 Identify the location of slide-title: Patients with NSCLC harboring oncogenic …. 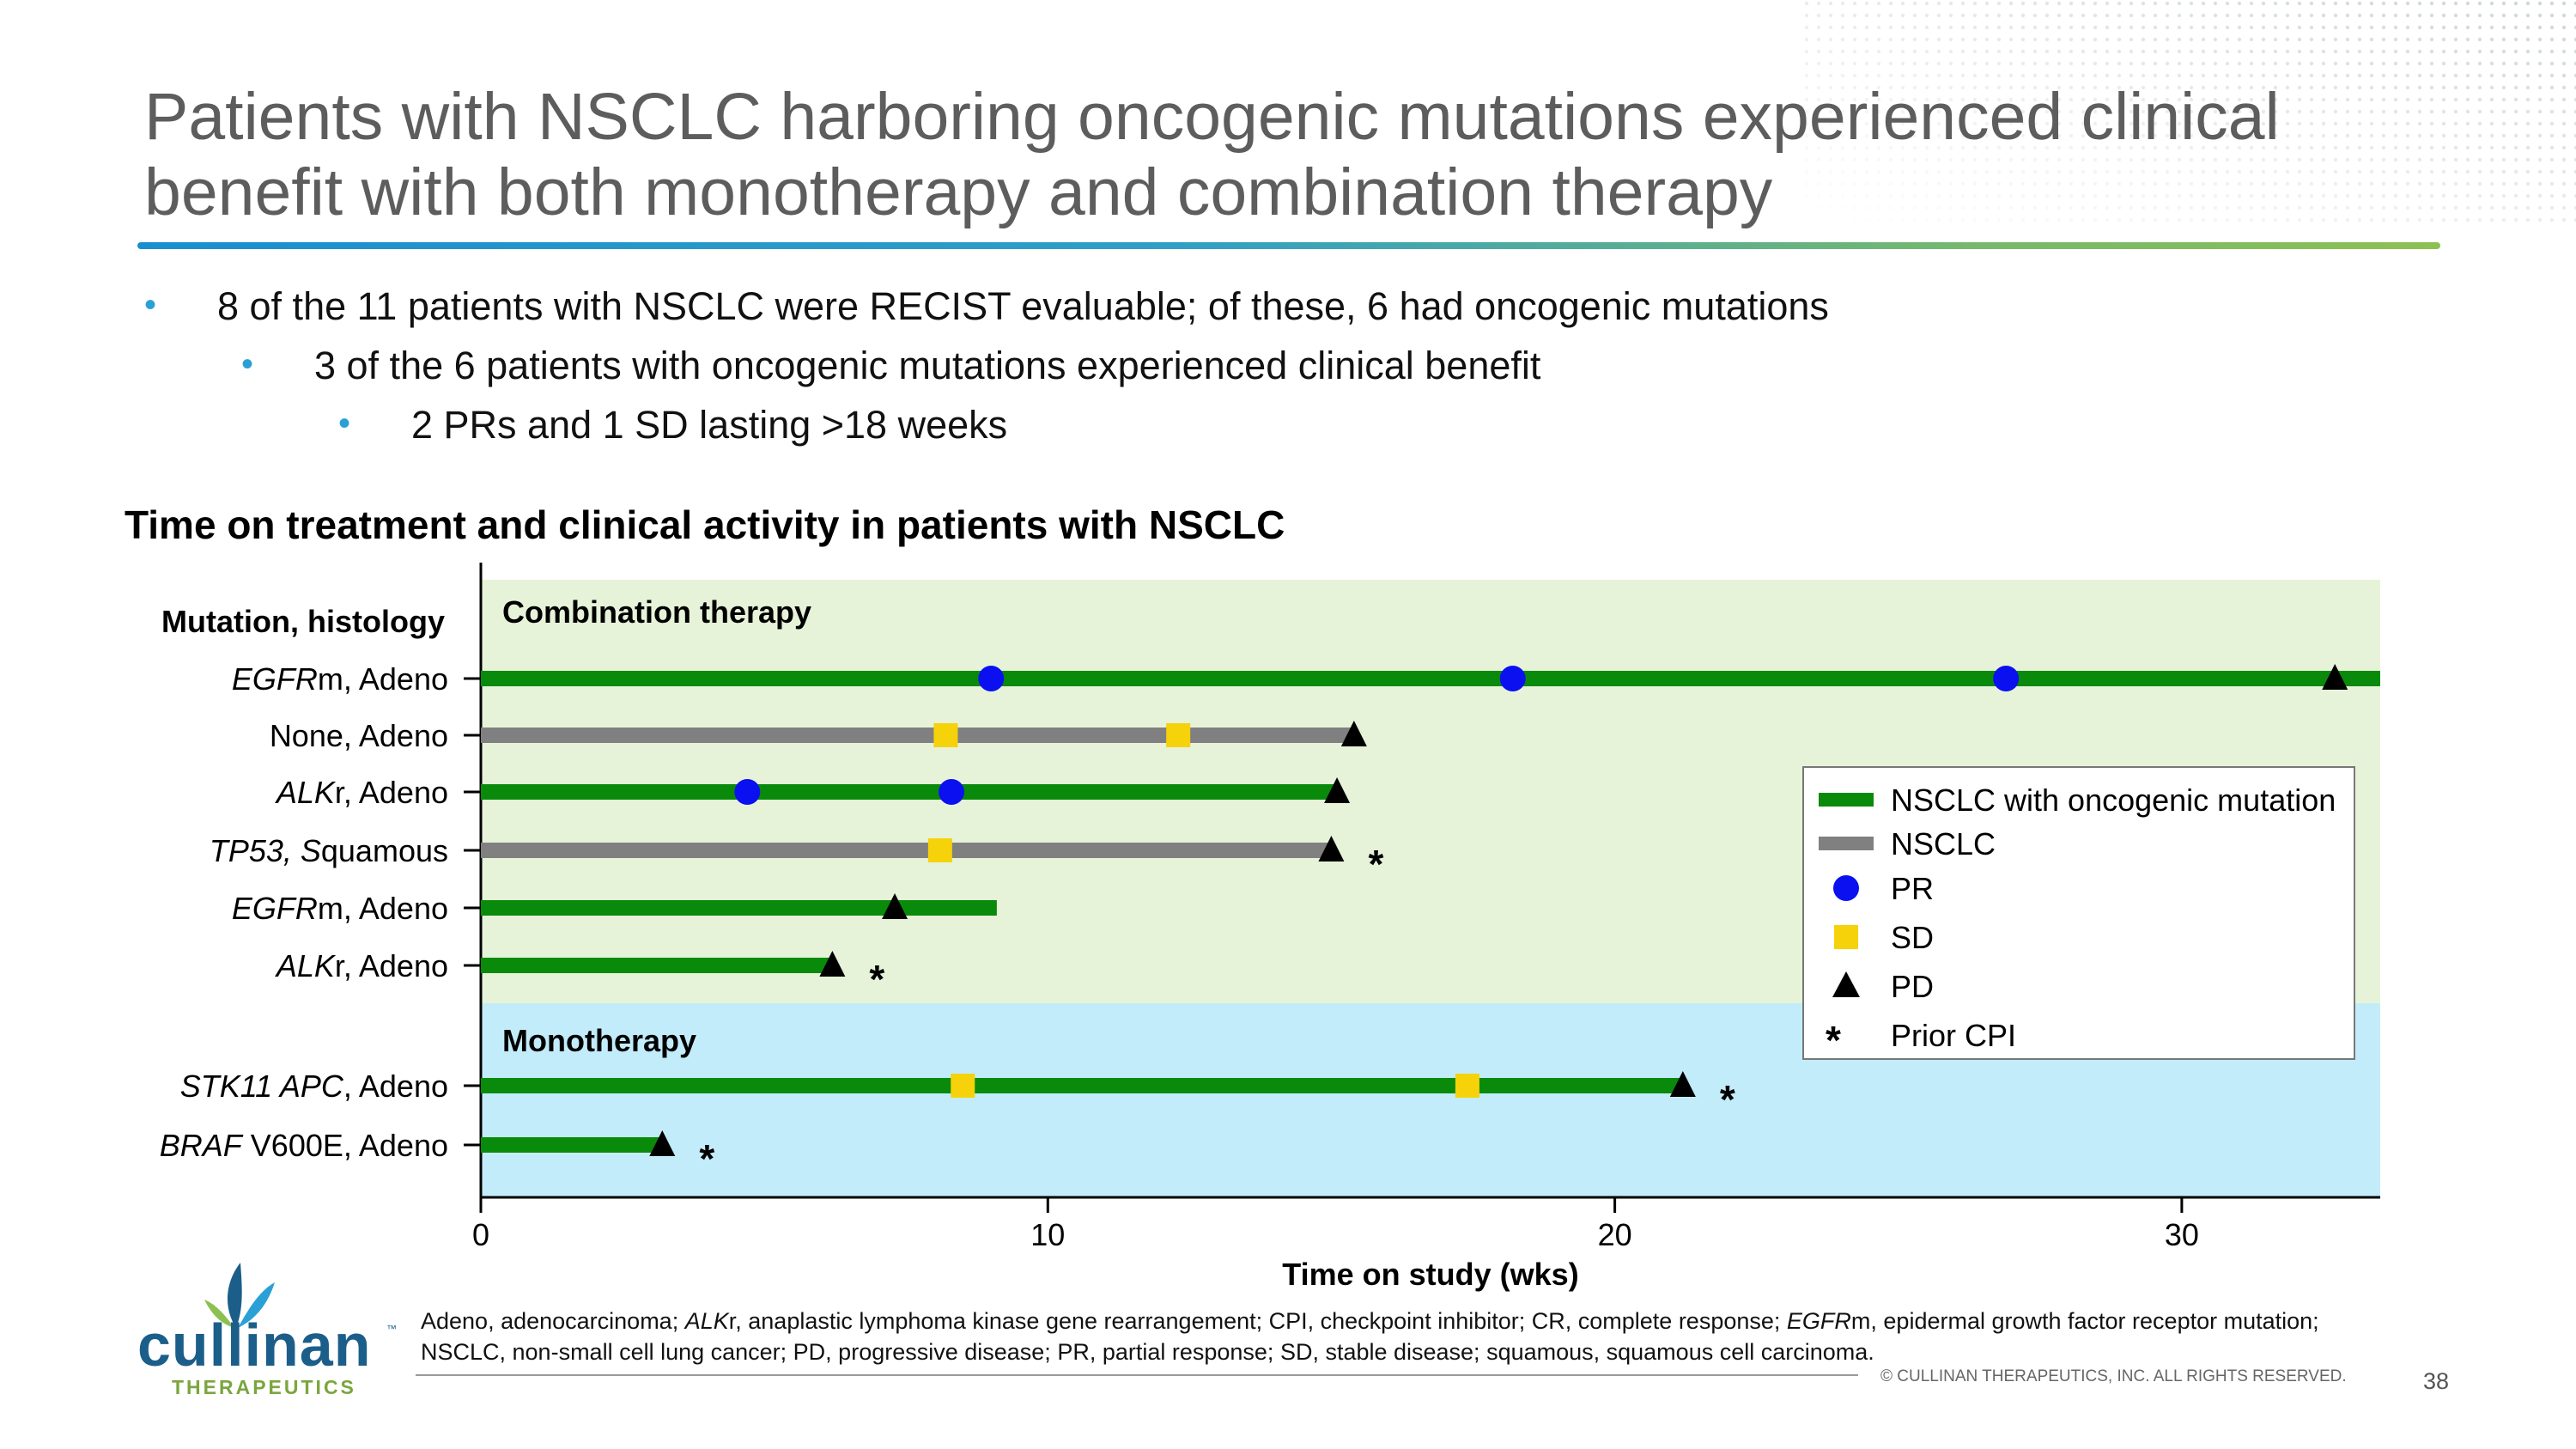
(1303, 154).